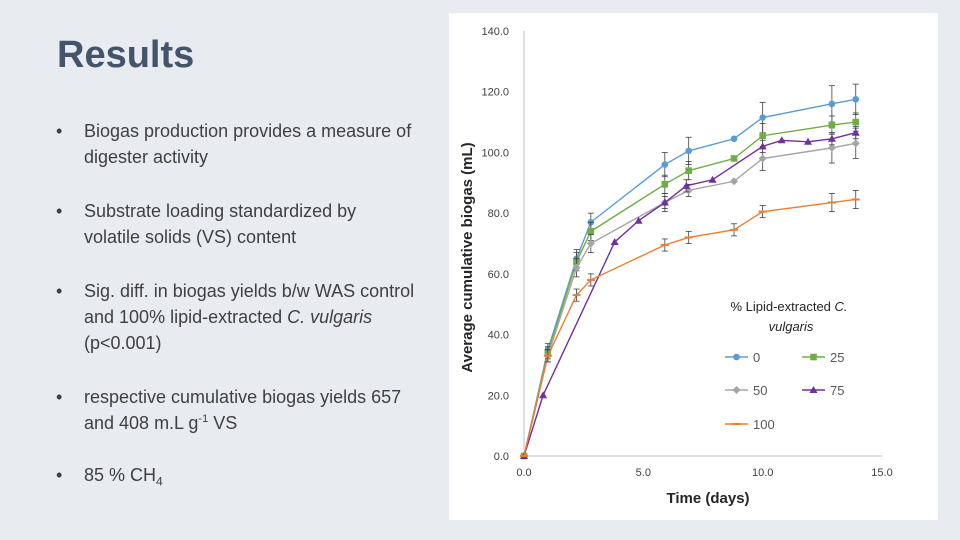 The width and height of the screenshot is (960, 540). What do you see at coordinates (495, 153) in the screenshot?
I see `y-tick-label: 100.0` at bounding box center [495, 153].